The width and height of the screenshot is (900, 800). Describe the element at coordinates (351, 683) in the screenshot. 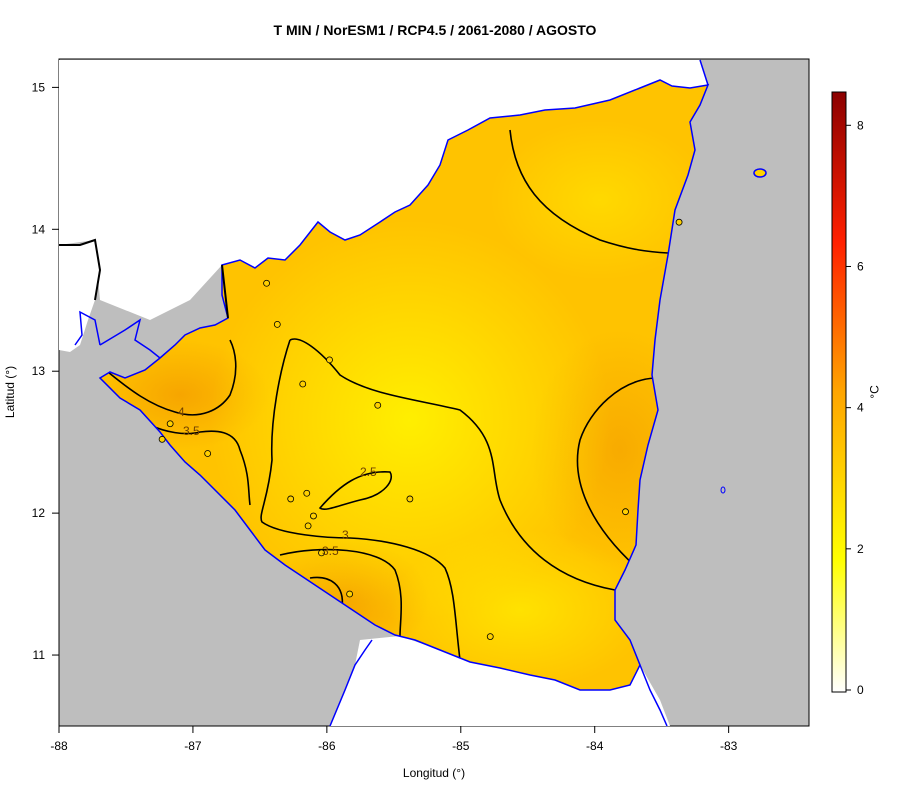

I see `pacific-coast-south` at that location.